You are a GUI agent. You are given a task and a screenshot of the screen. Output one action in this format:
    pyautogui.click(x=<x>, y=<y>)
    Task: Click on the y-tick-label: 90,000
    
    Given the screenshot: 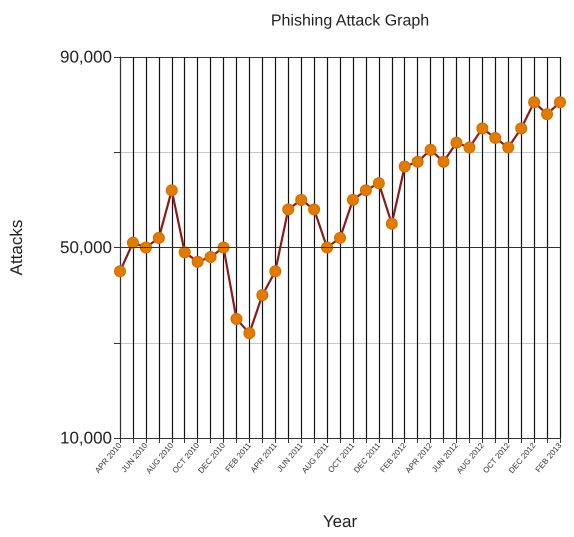 What is the action you would take?
    pyautogui.click(x=86, y=57)
    